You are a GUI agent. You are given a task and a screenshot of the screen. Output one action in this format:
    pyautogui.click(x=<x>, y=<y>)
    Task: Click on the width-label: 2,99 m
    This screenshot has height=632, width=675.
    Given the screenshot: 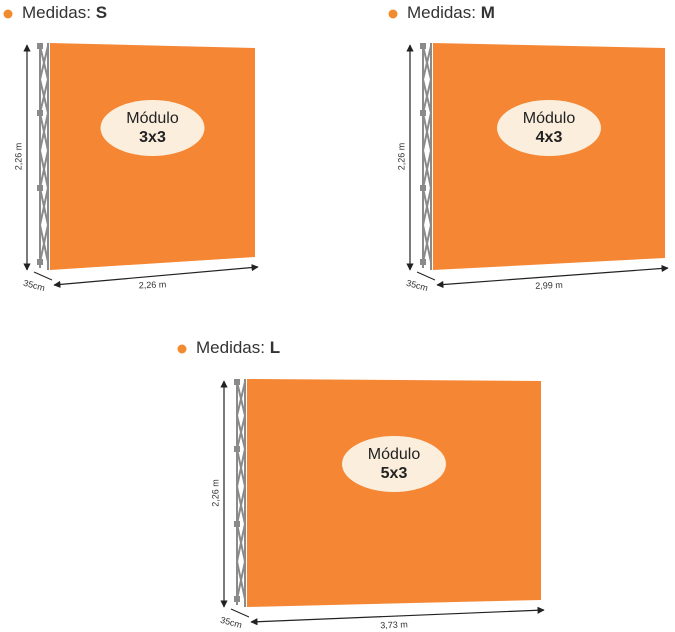 What is the action you would take?
    pyautogui.click(x=549, y=285)
    